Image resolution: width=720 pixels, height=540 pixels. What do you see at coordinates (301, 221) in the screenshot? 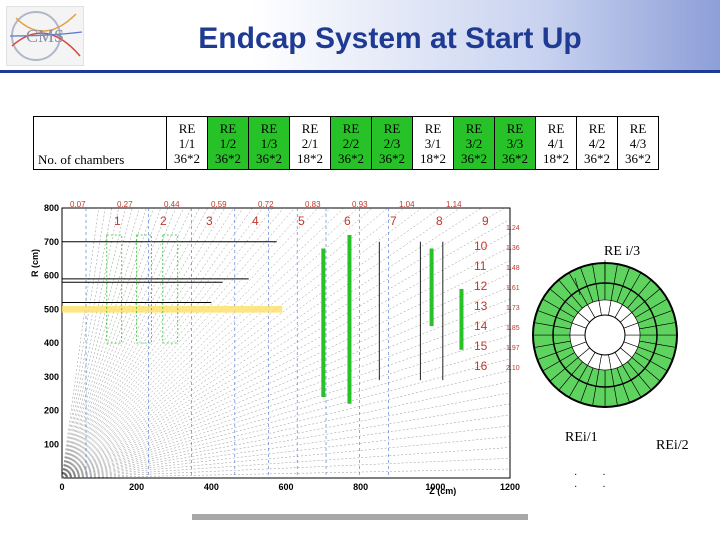
I see `sector-number: 5` at bounding box center [301, 221].